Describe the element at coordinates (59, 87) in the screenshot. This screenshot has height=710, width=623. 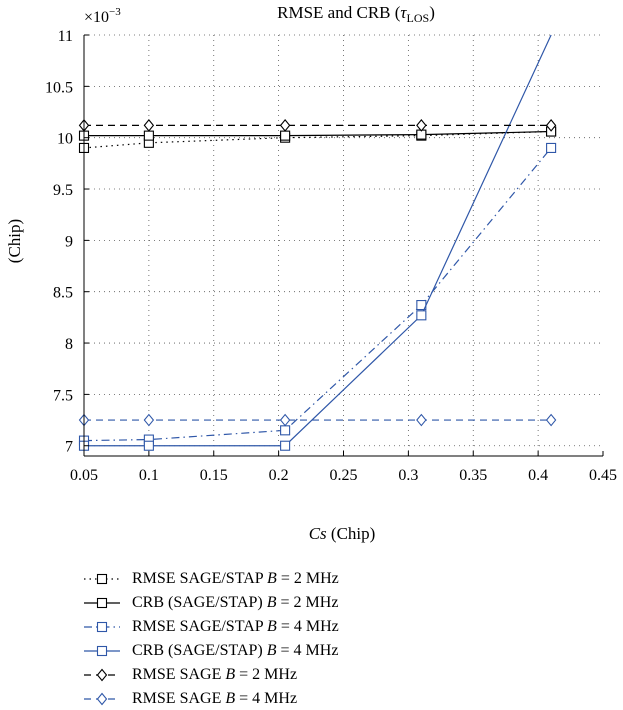
I see `y-tick-label: 10.5` at that location.